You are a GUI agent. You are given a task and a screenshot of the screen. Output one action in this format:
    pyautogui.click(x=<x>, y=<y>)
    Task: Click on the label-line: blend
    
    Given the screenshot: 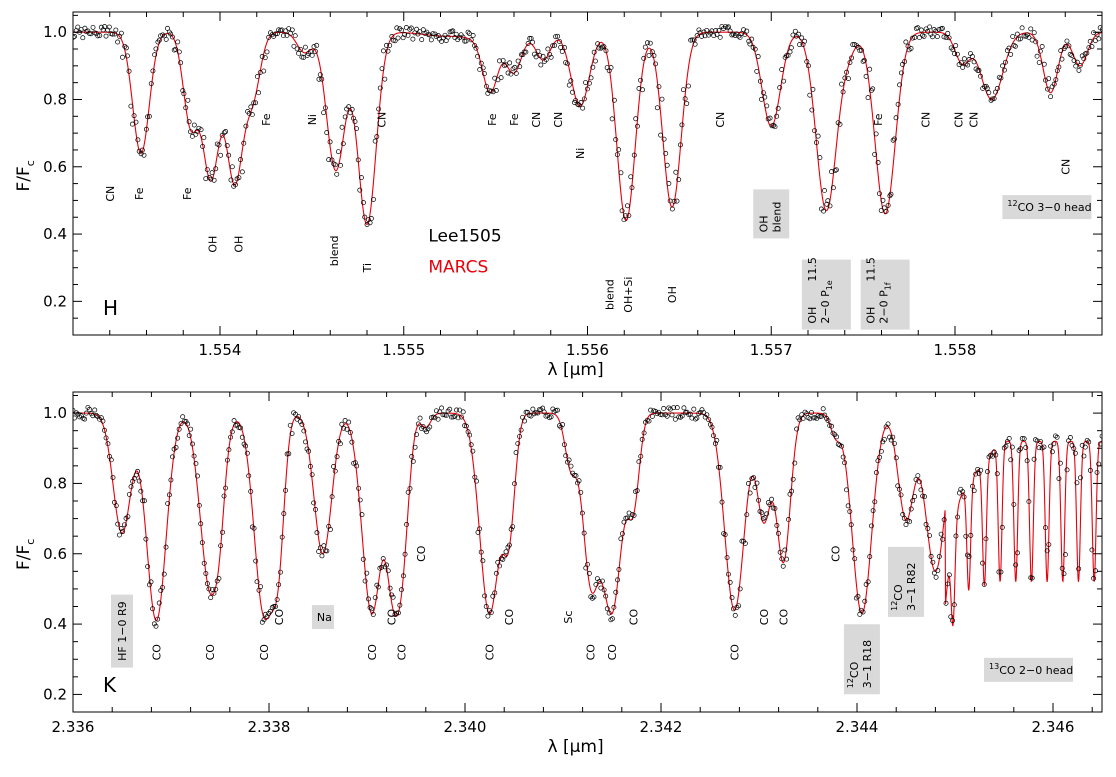 What is the action you would take?
    pyautogui.click(x=776, y=217)
    